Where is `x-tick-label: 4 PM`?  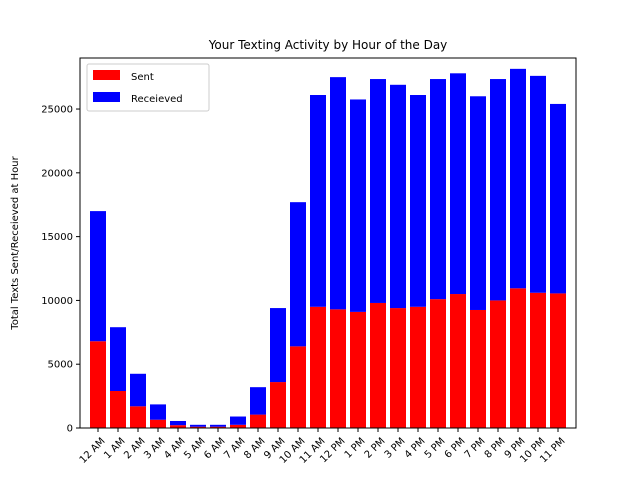 x-tick-label: 4 PM is located at coordinates (415, 448).